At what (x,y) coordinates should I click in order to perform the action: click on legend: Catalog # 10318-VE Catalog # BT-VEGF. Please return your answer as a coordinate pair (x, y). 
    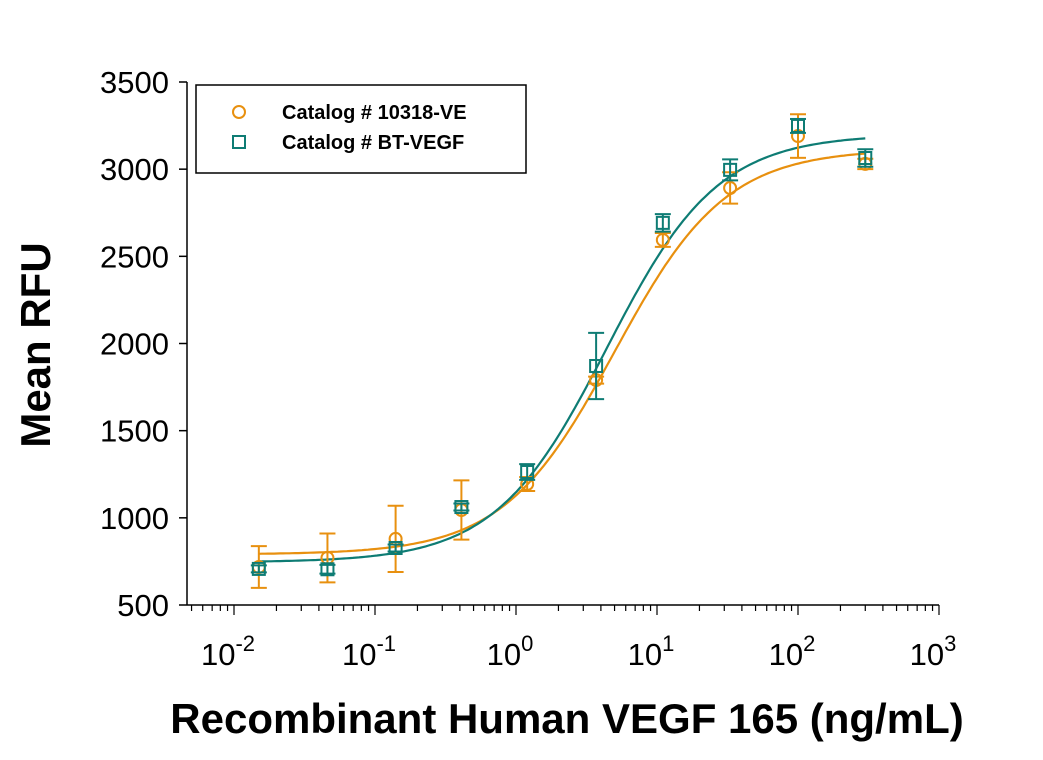
    Looking at the image, I should click on (361, 129).